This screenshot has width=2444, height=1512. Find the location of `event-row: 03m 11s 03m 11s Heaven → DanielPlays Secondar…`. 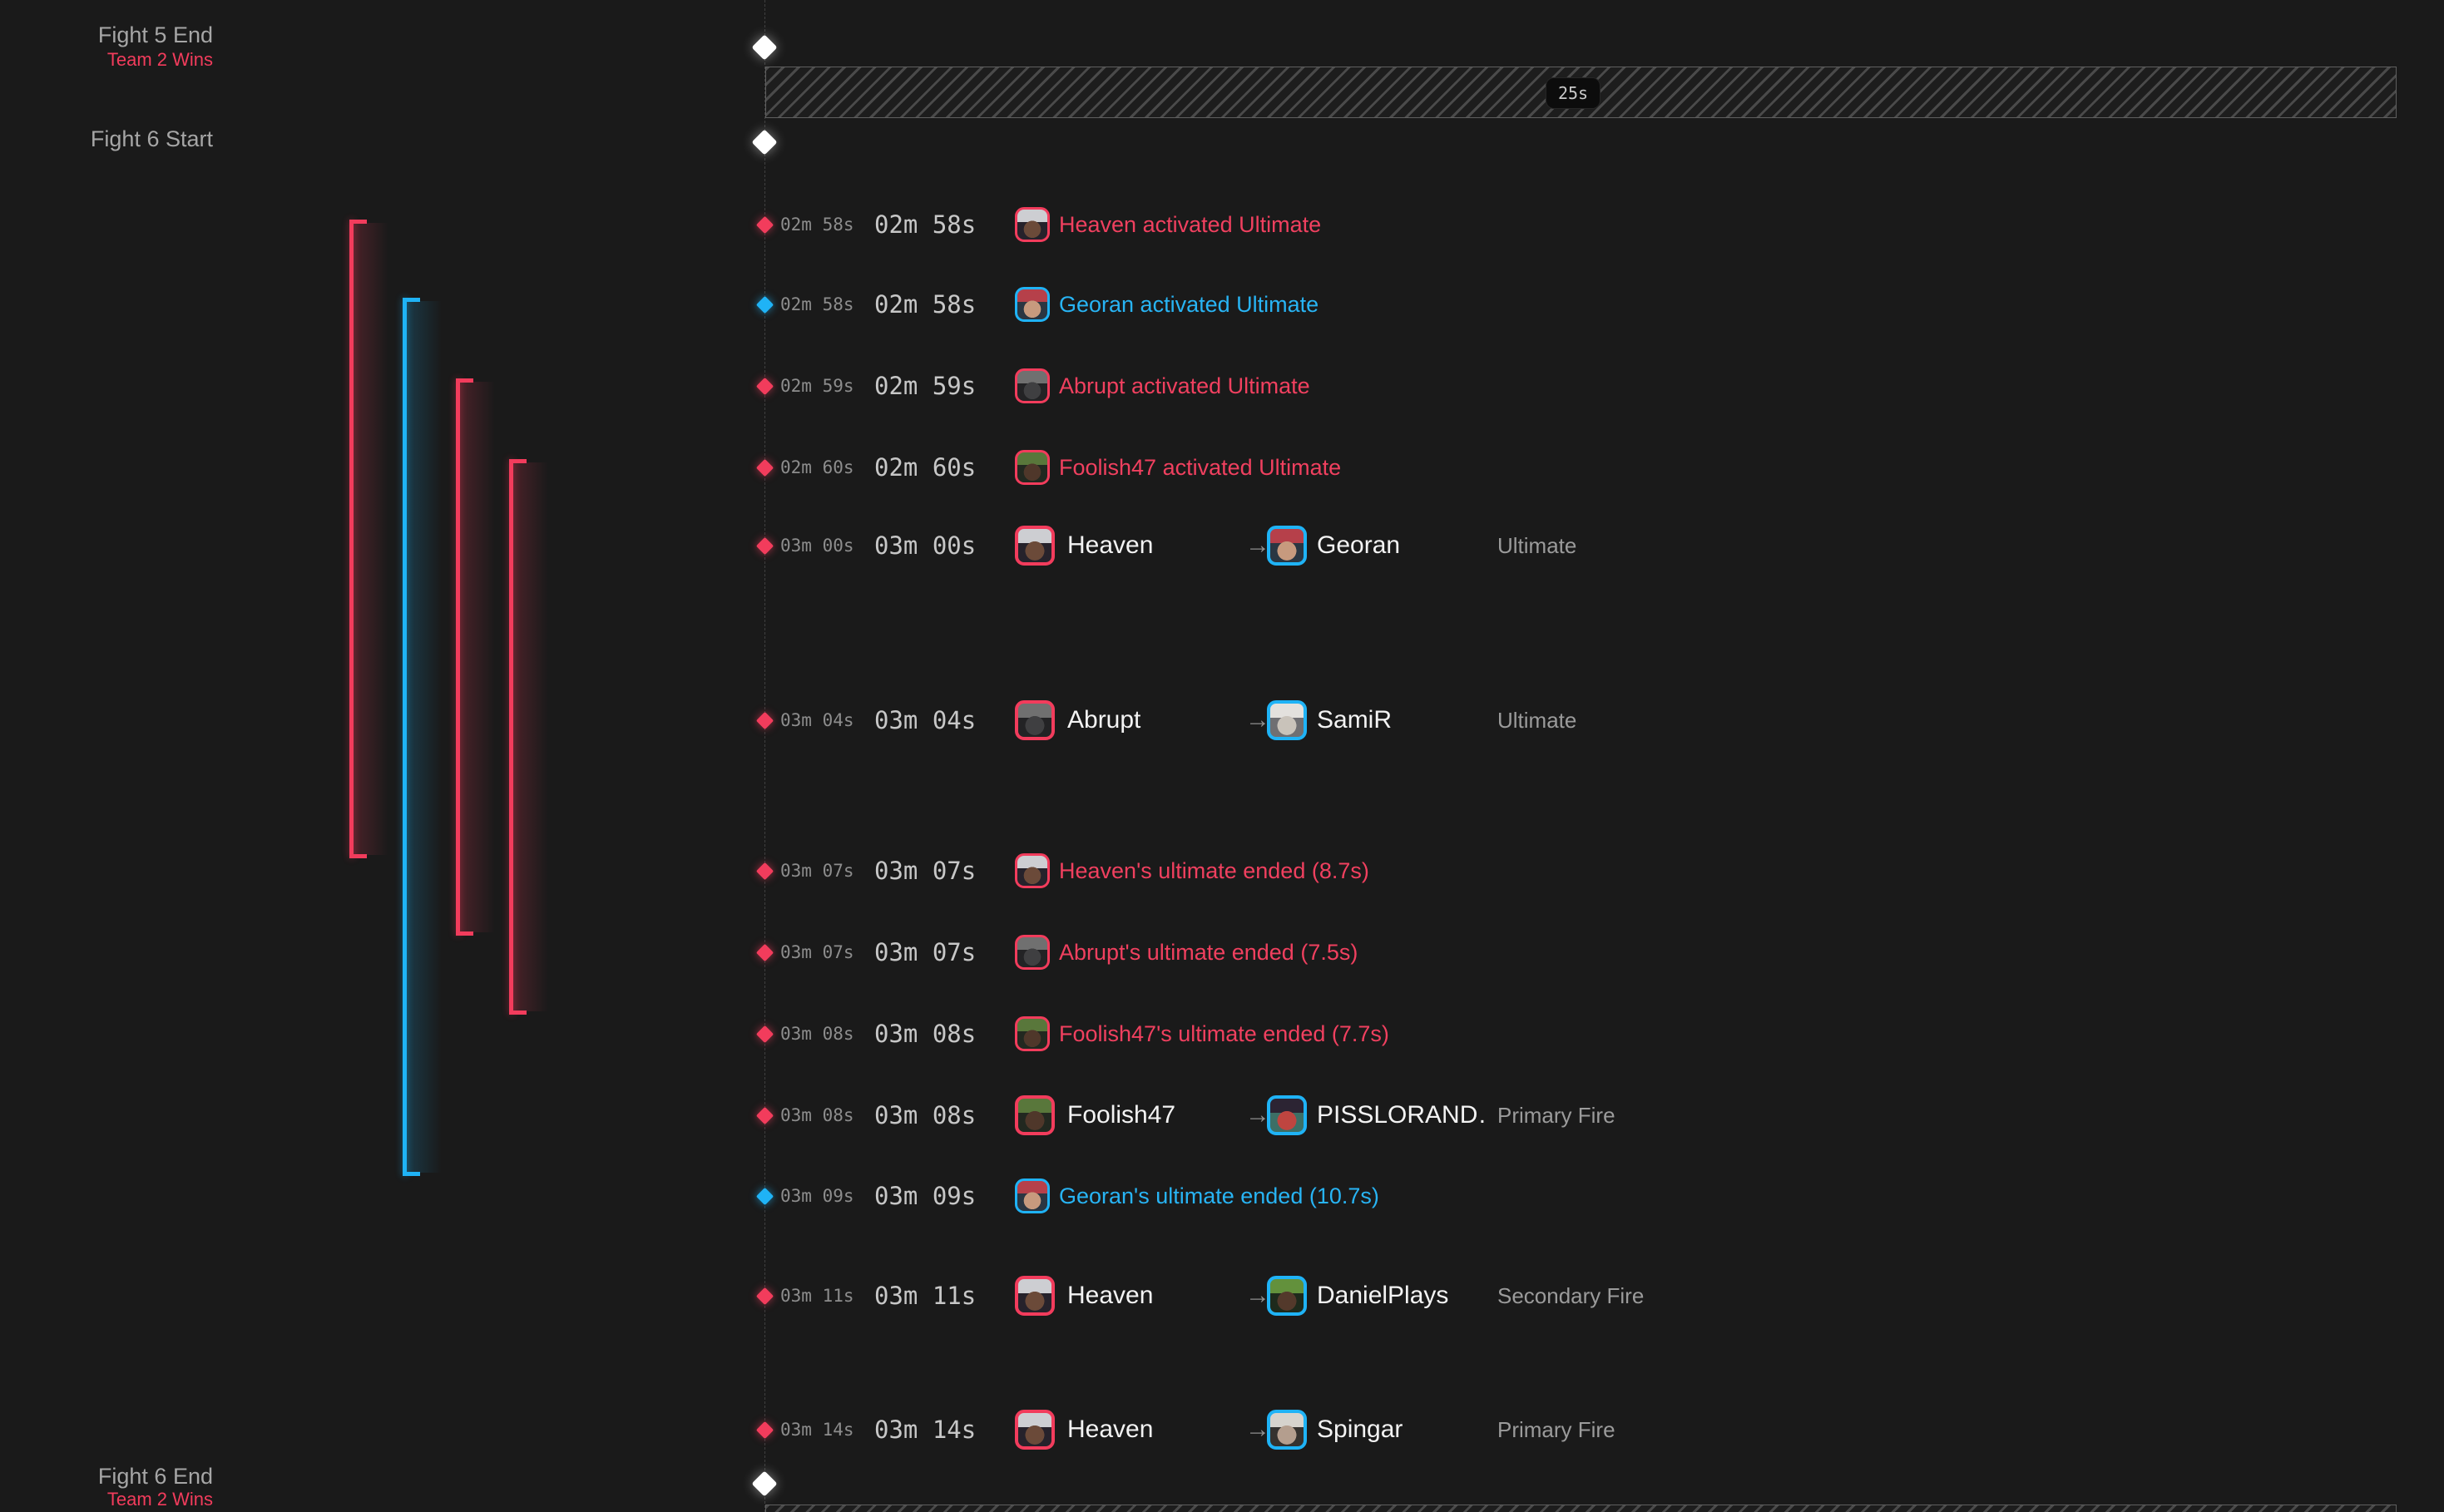

event-row: 03m 11s 03m 11s Heaven → DanielPlays Secondar… is located at coordinates (1200, 1295).